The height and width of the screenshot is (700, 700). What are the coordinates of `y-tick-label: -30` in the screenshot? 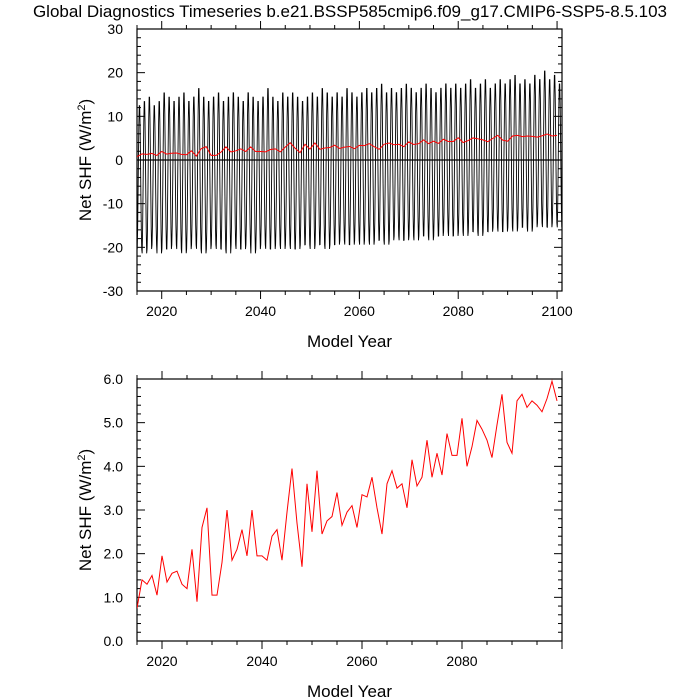 It's located at (113, 291).